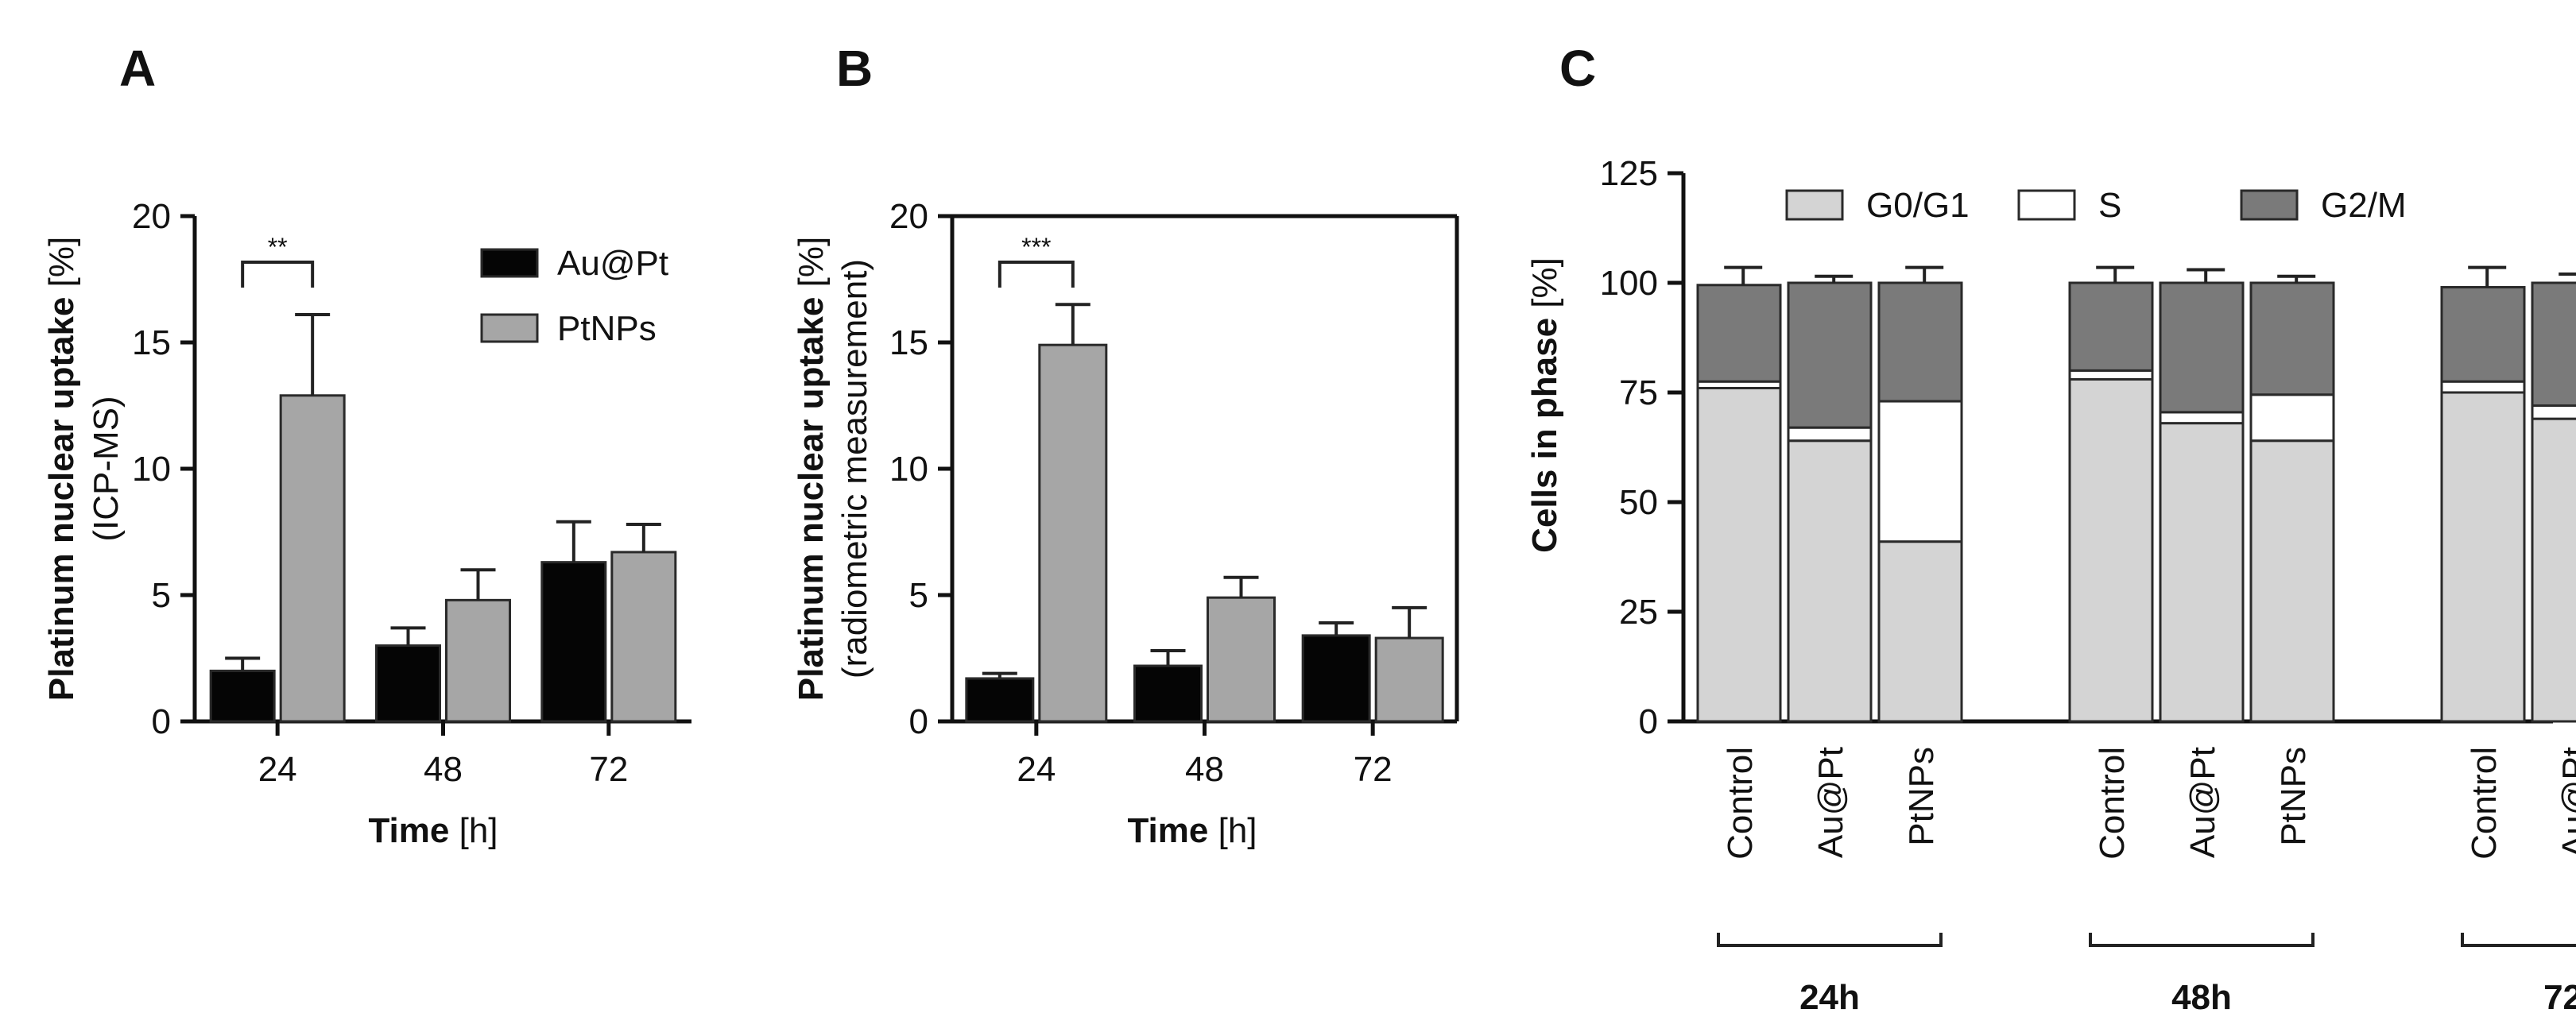 The width and height of the screenshot is (2576, 1036). Describe the element at coordinates (1739, 333) in the screenshot. I see `panel-c-bar-24h-control-g2-m` at that location.